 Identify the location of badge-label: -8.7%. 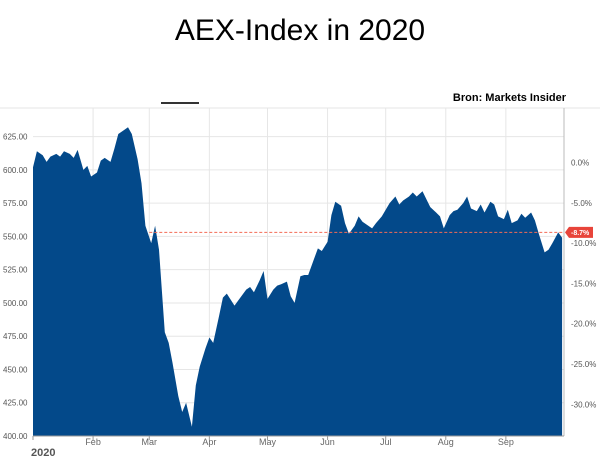
(580, 233).